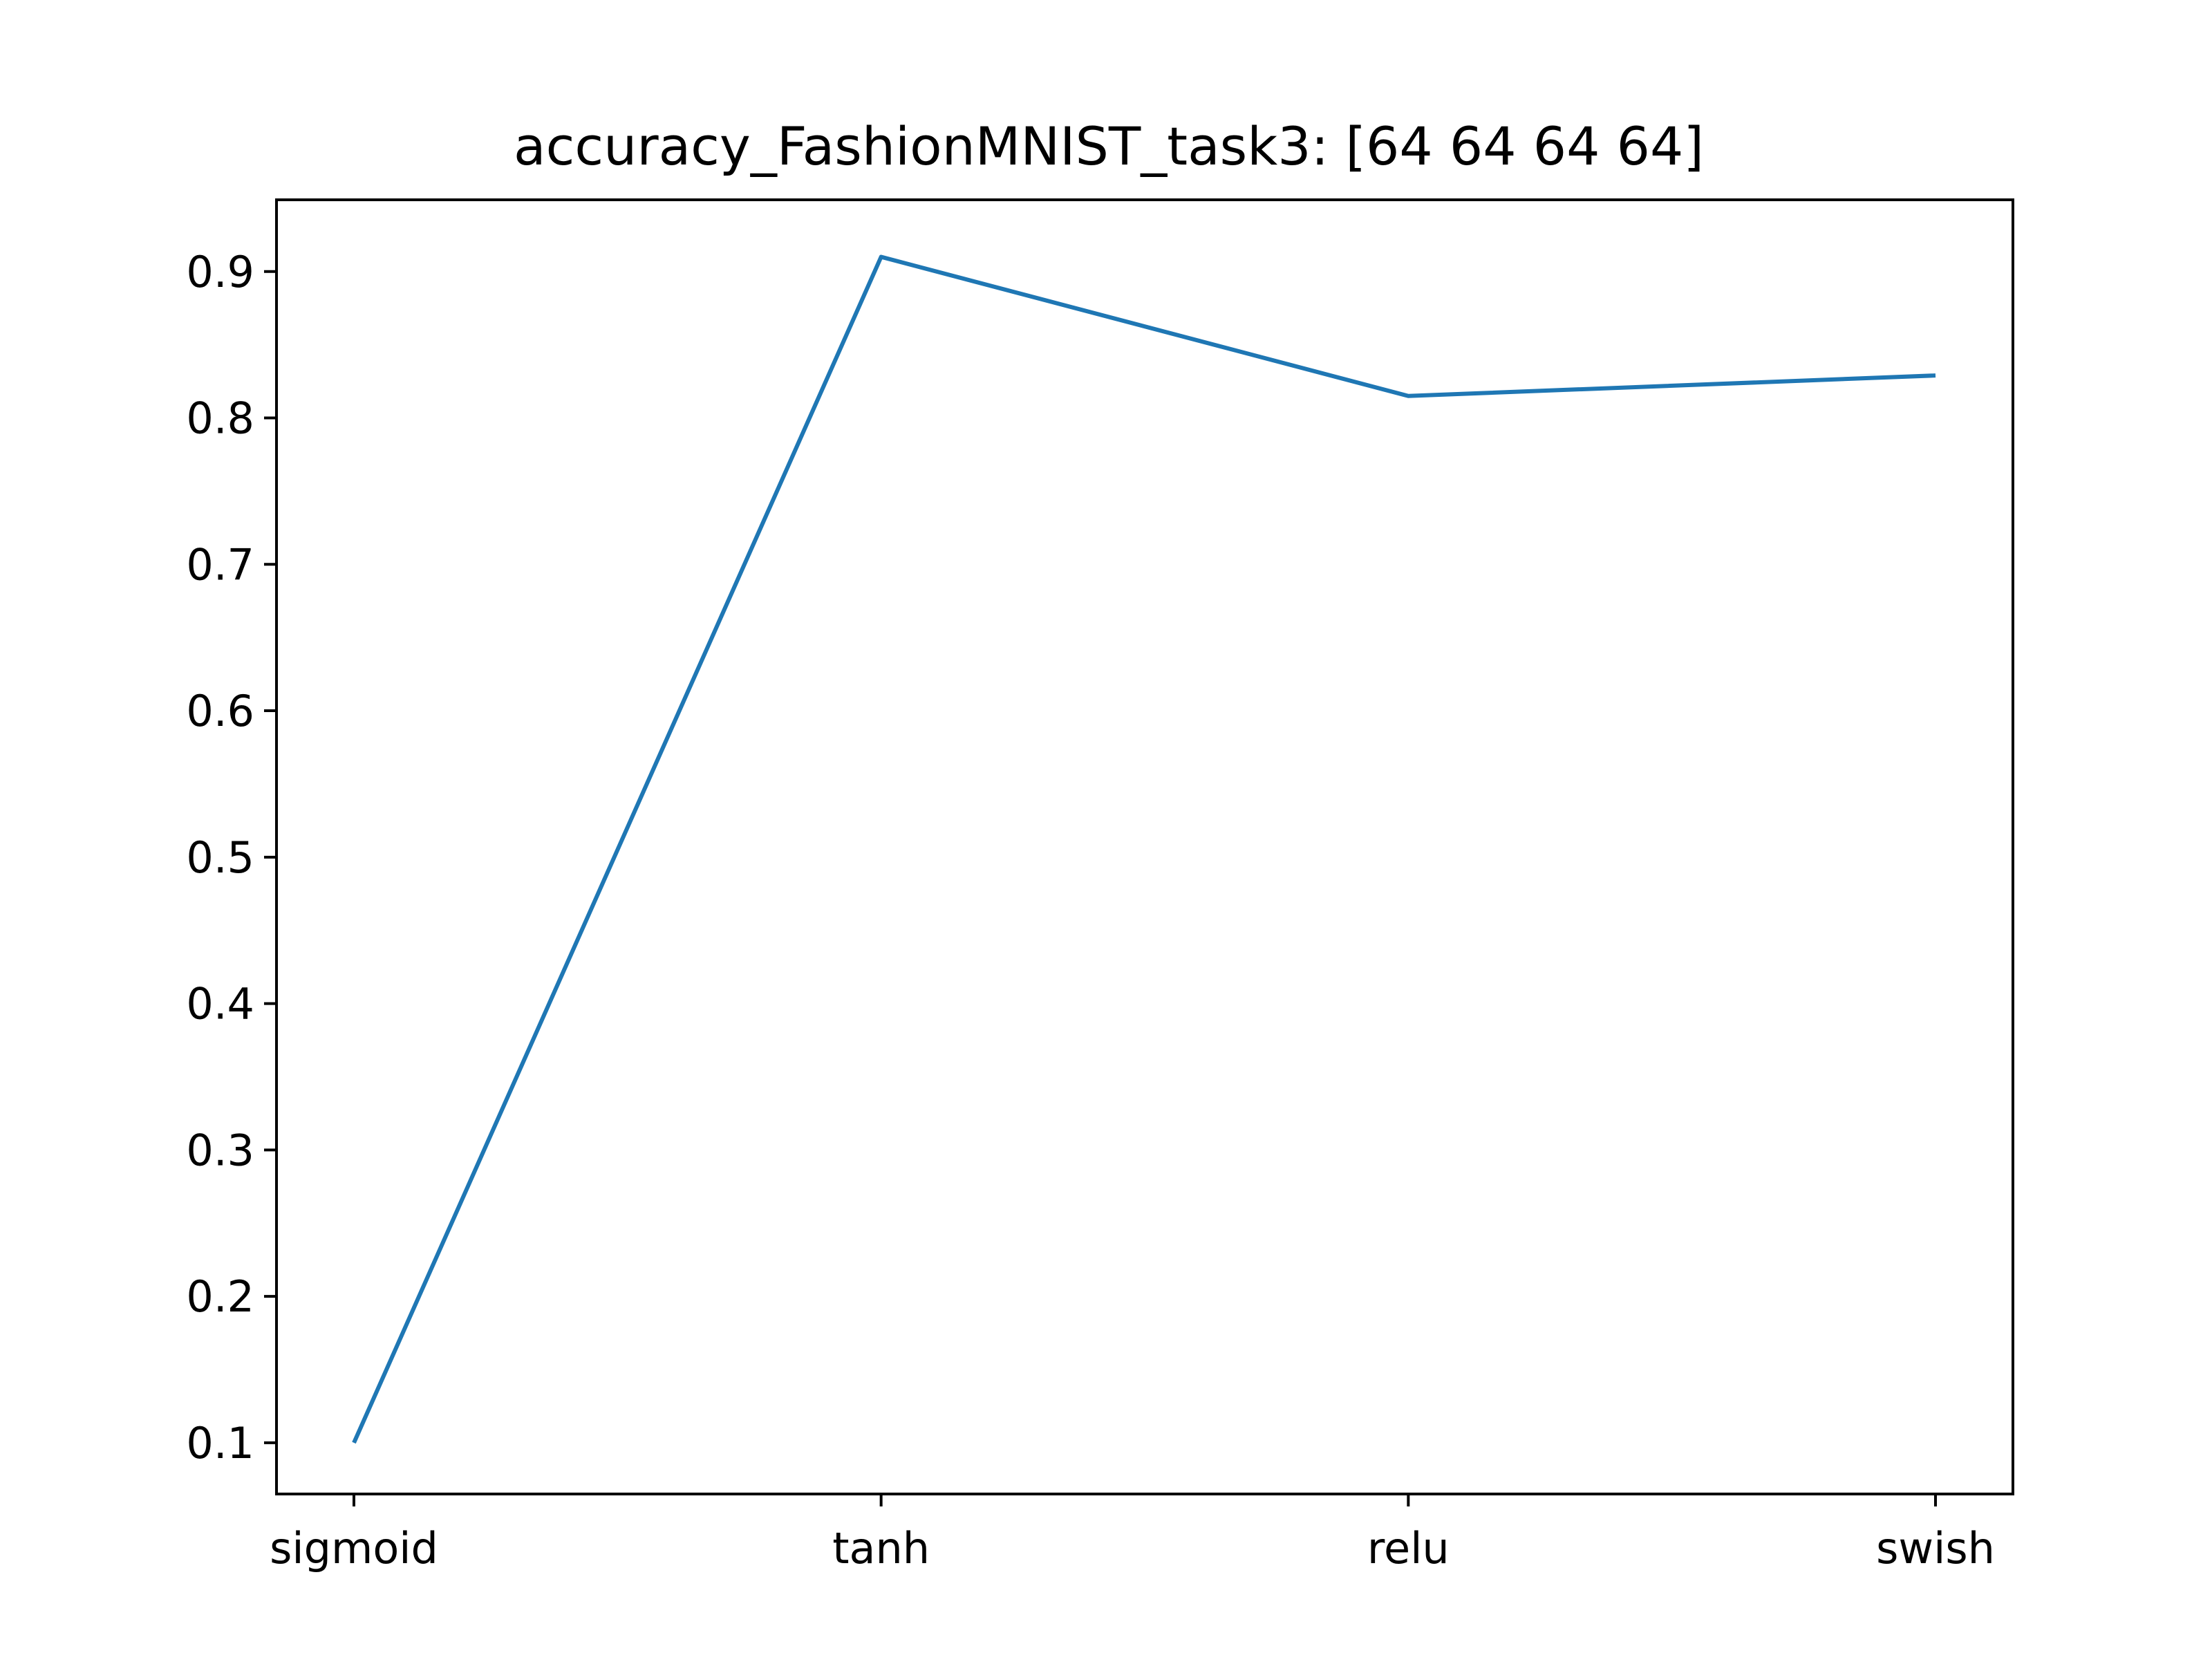  I want to click on y-tick-label: 0.6, so click(220, 711).